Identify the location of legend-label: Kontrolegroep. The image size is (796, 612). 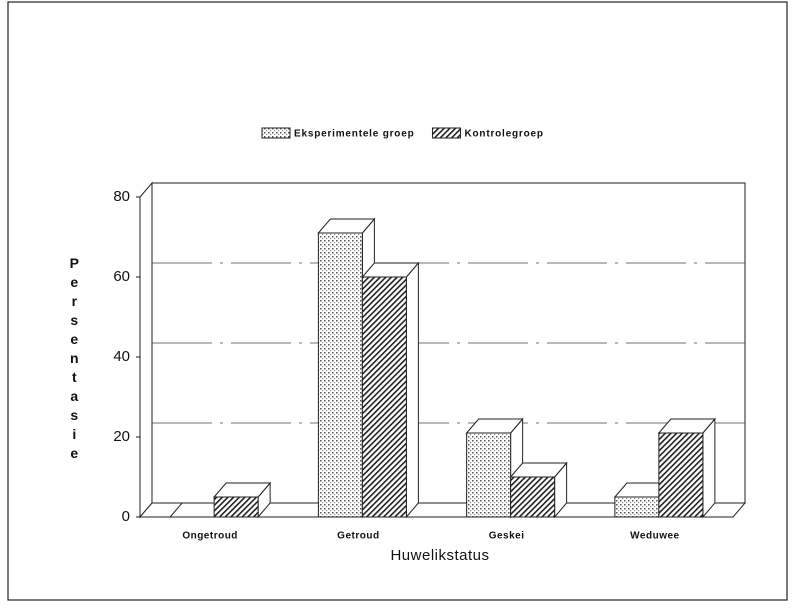
(503, 134).